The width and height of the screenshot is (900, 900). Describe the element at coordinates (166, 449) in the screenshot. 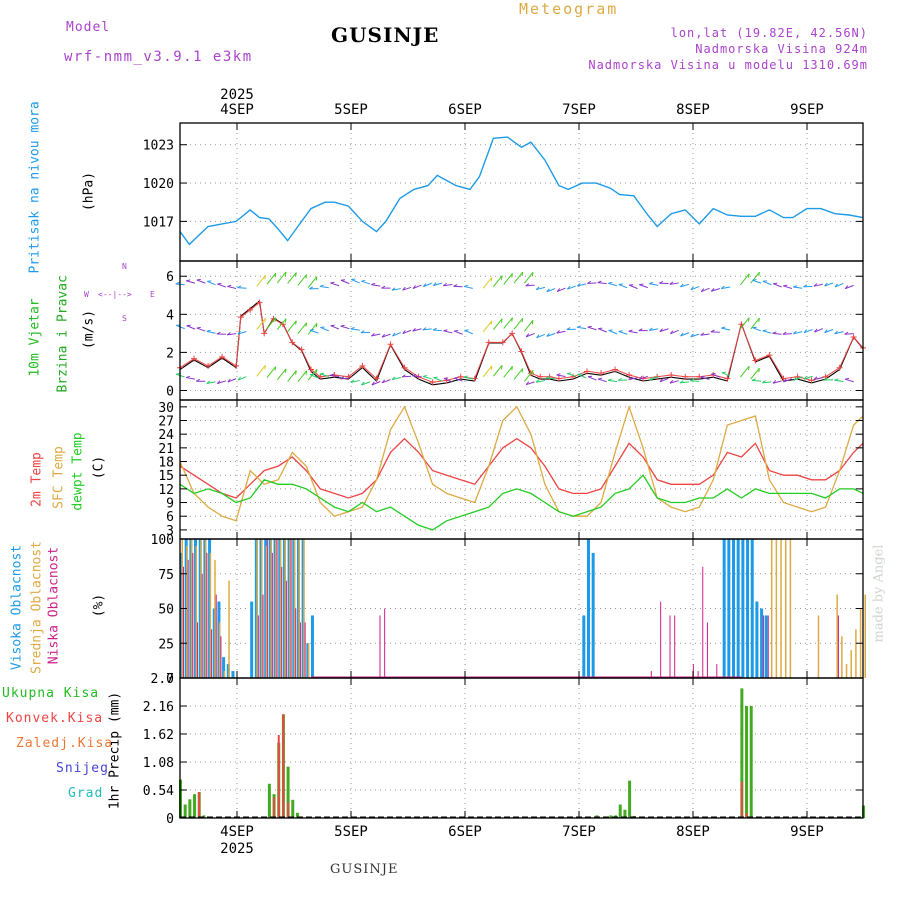

I see `y-tick-label: 21` at that location.